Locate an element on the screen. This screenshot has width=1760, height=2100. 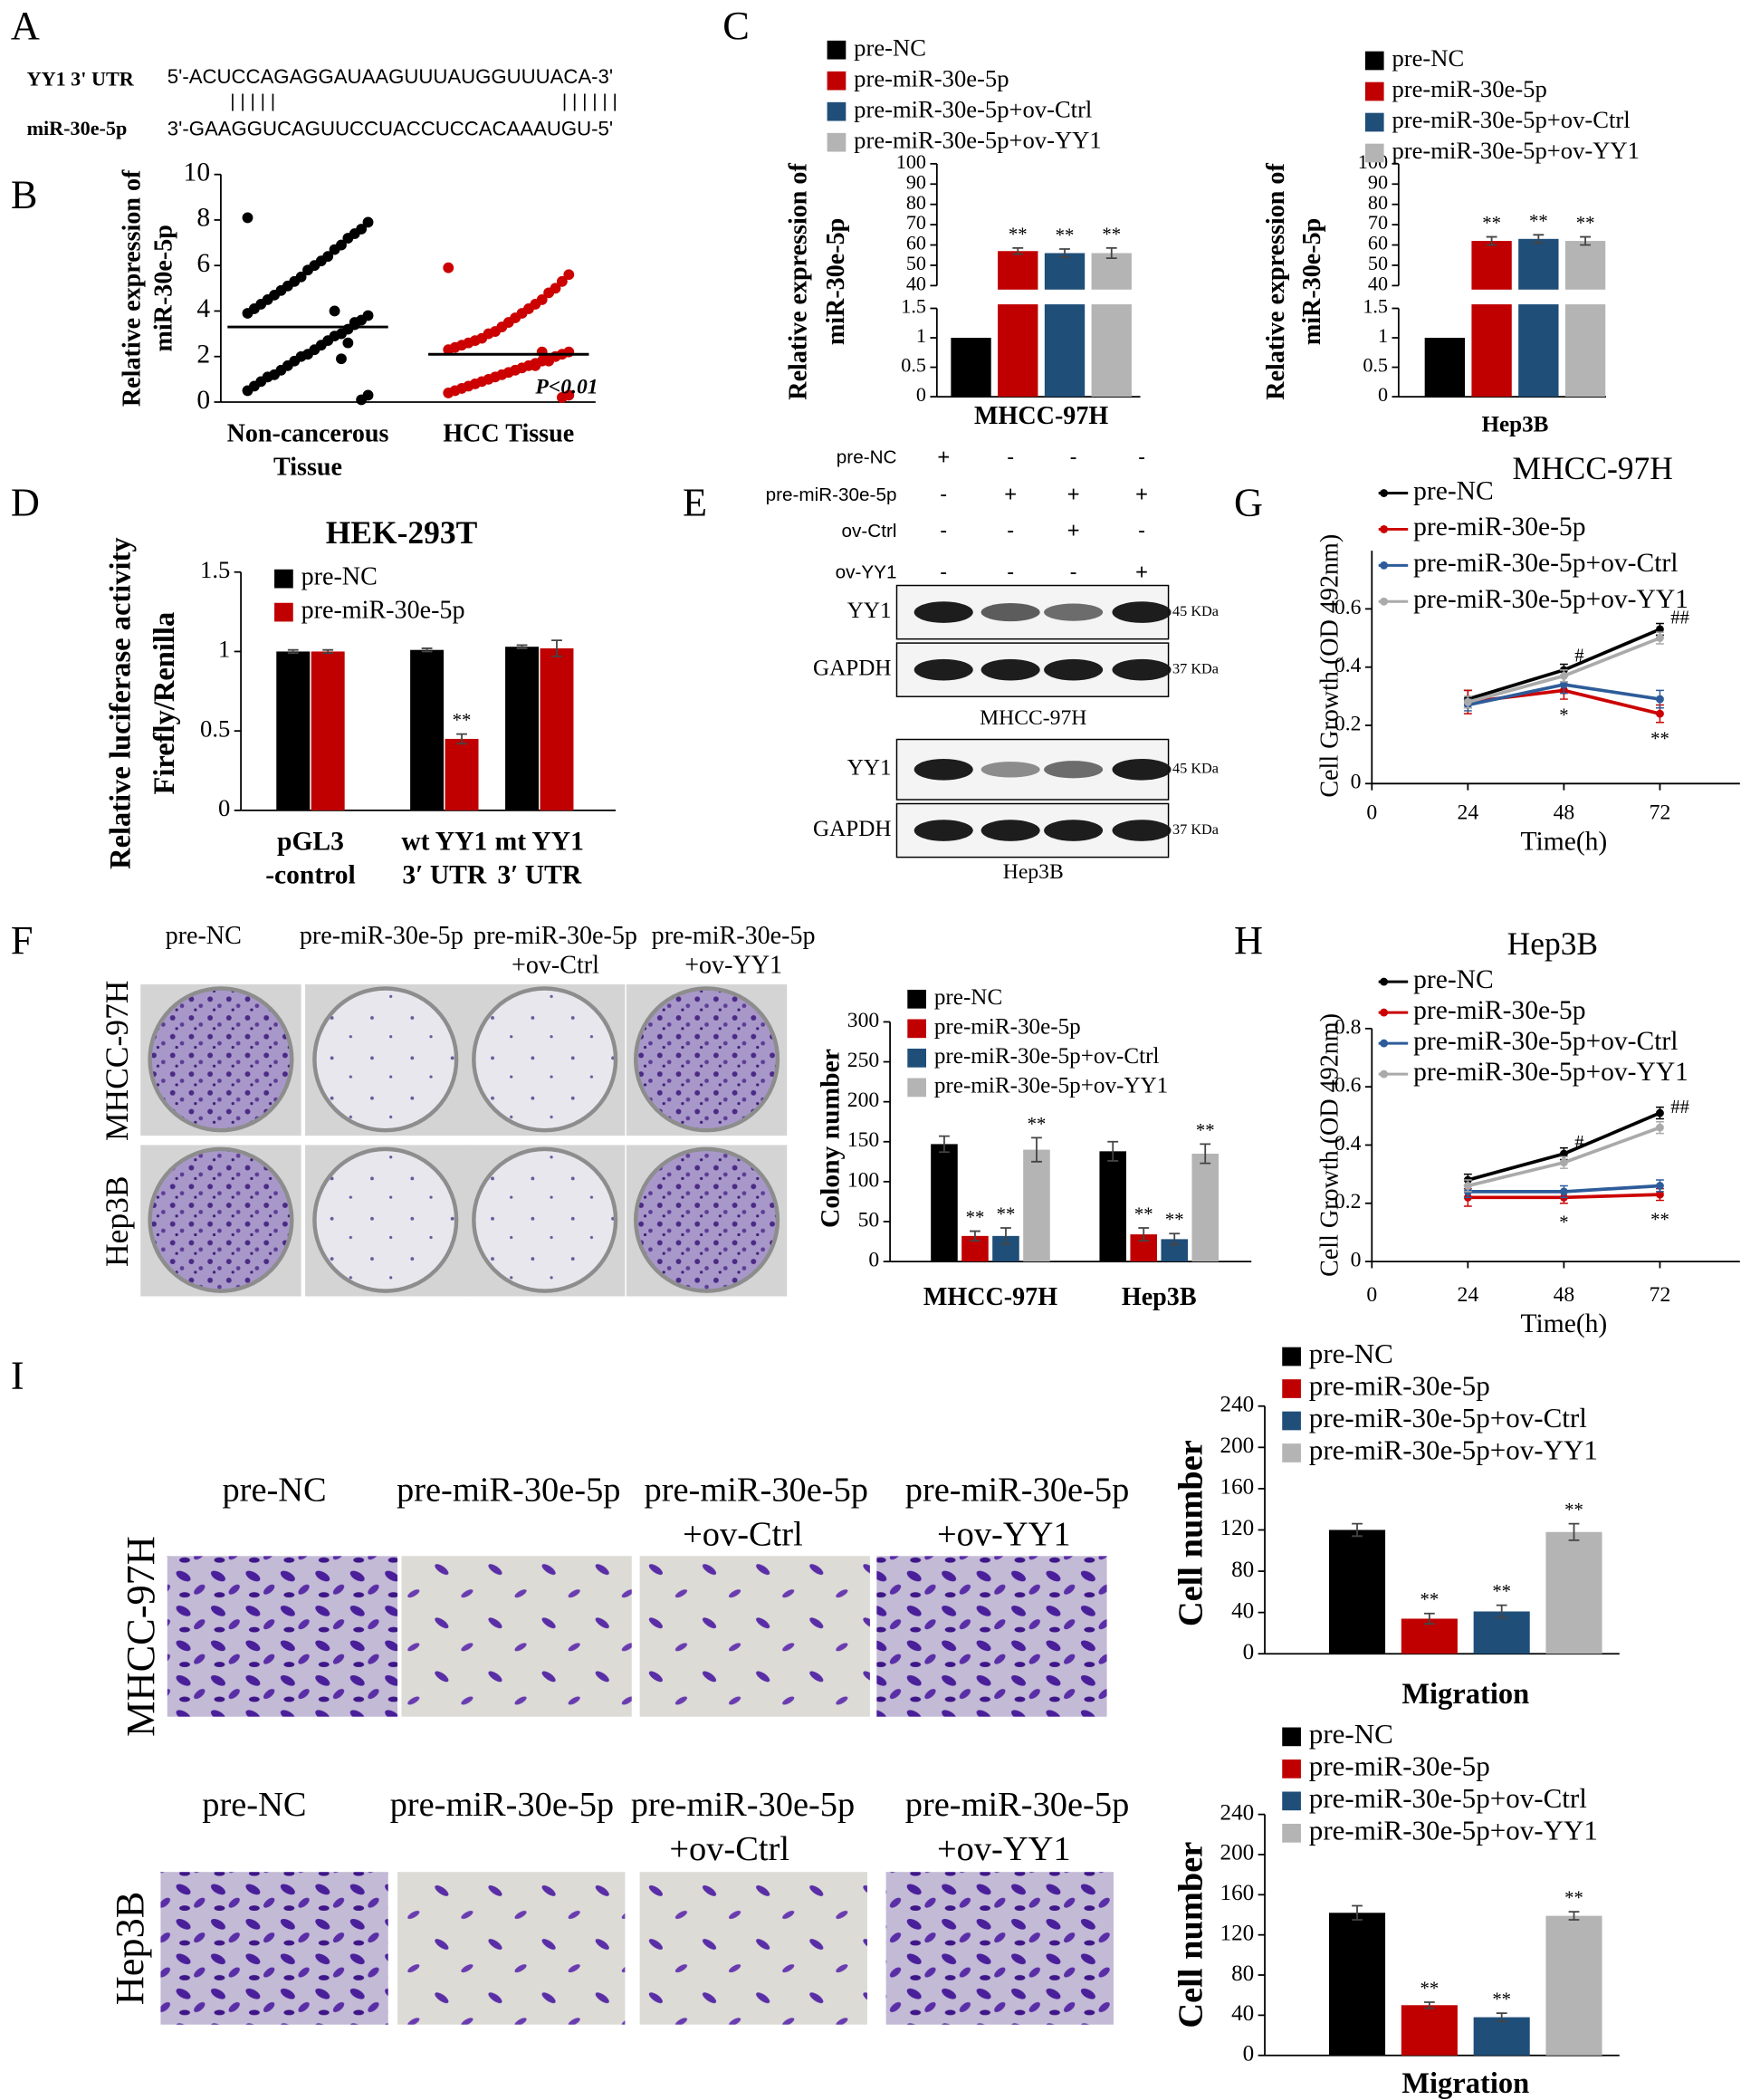
pairing: | | | | | is located at coordinates (252, 101).